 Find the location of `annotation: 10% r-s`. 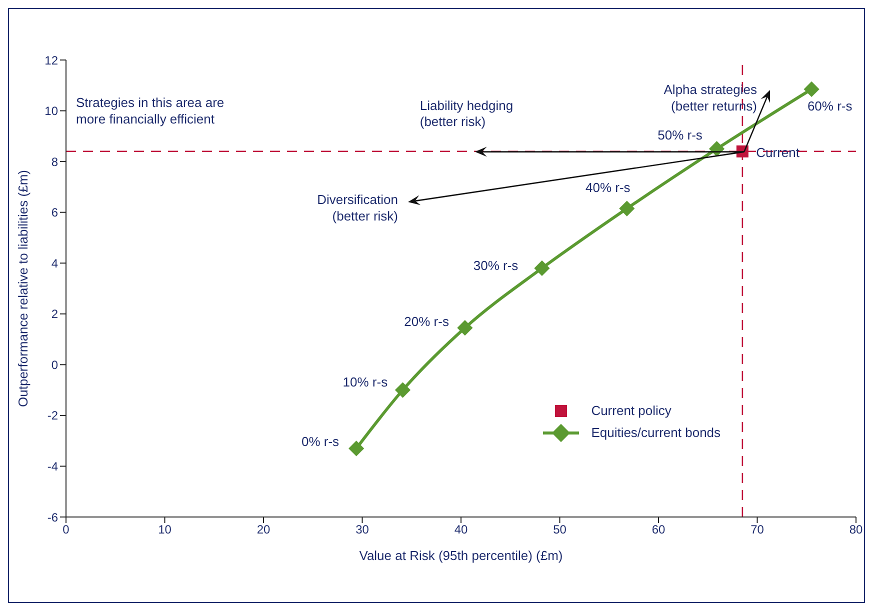

annotation: 10% r-s is located at coordinates (365, 382).